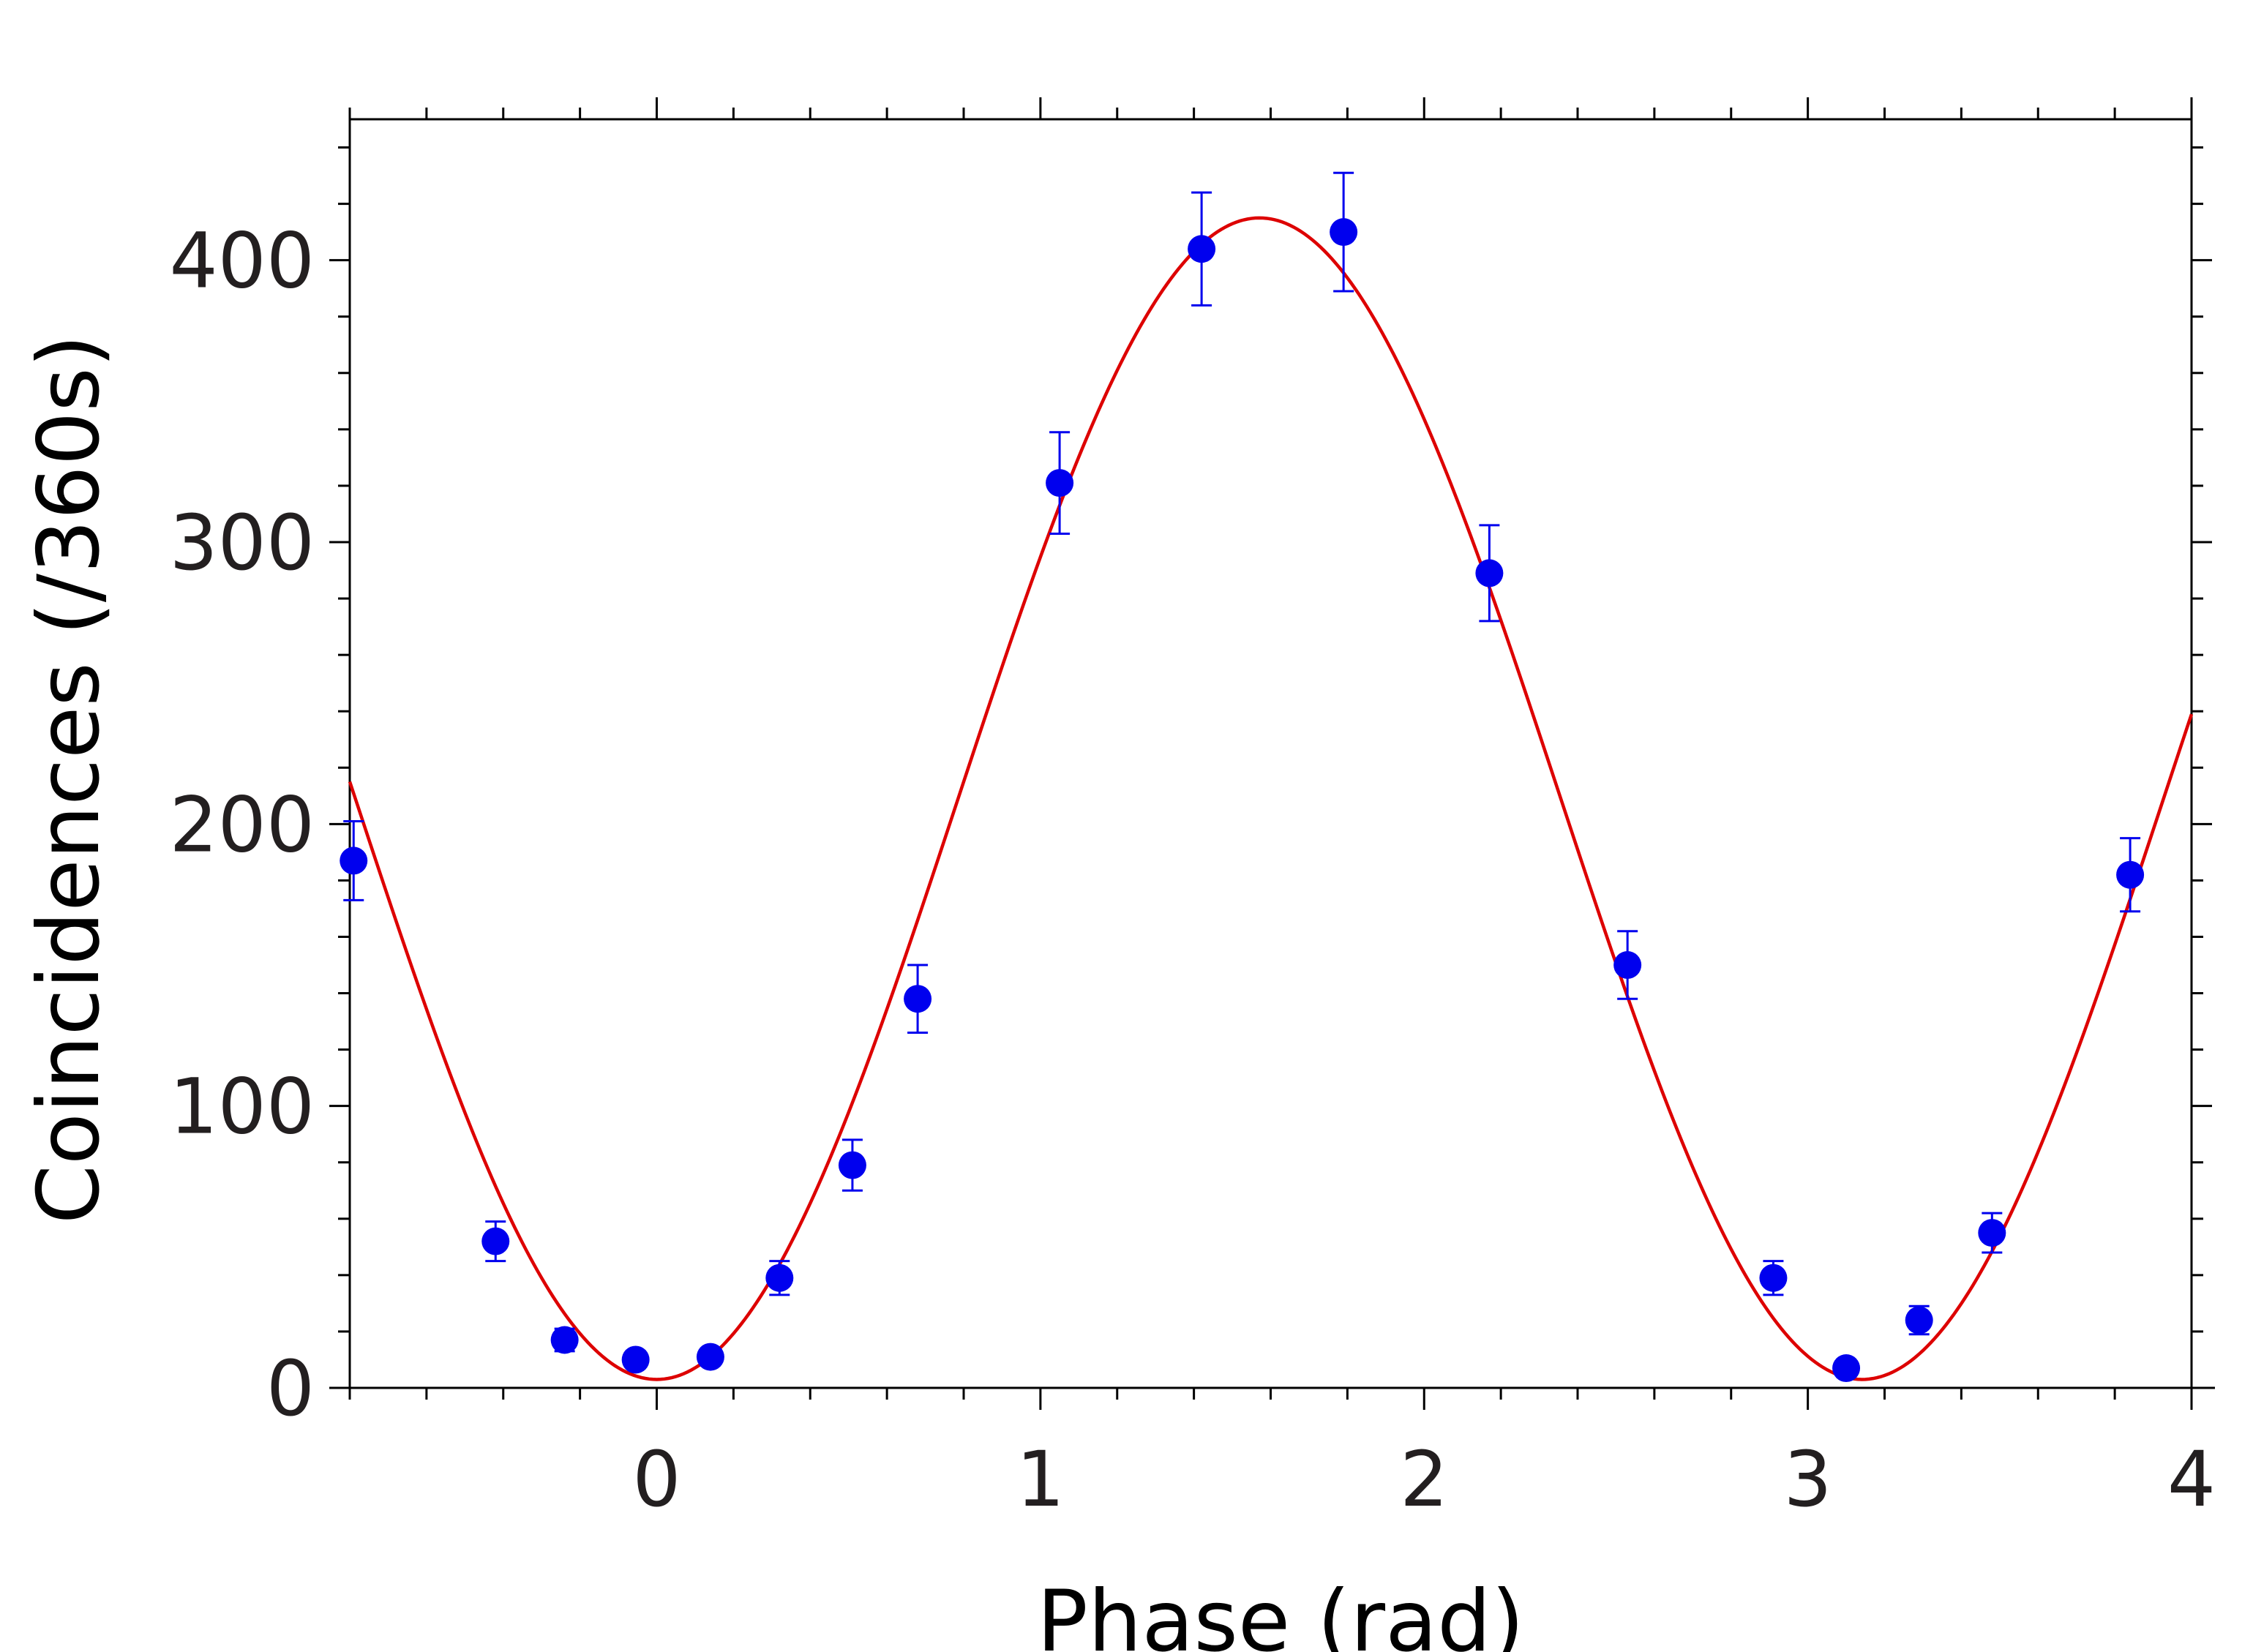 Image resolution: width=2253 pixels, height=1652 pixels. What do you see at coordinates (656, 1479) in the screenshot?
I see `x-tick-label: 0` at bounding box center [656, 1479].